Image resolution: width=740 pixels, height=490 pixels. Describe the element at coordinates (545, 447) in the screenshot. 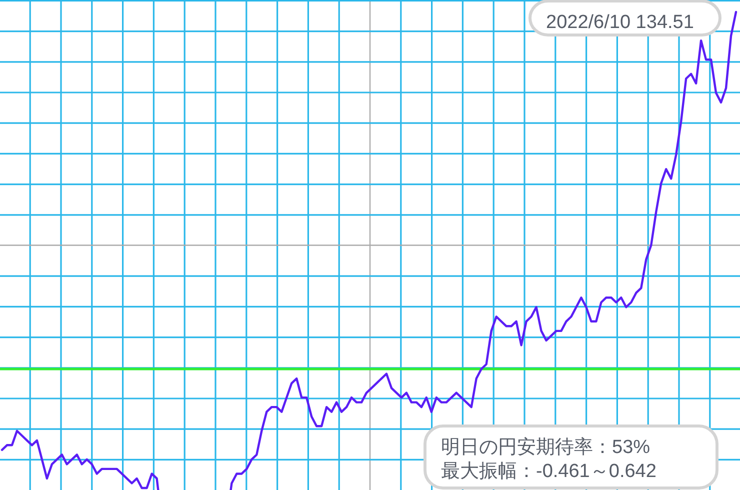

I see `annotation: 明日の円安期待率：53%` at that location.